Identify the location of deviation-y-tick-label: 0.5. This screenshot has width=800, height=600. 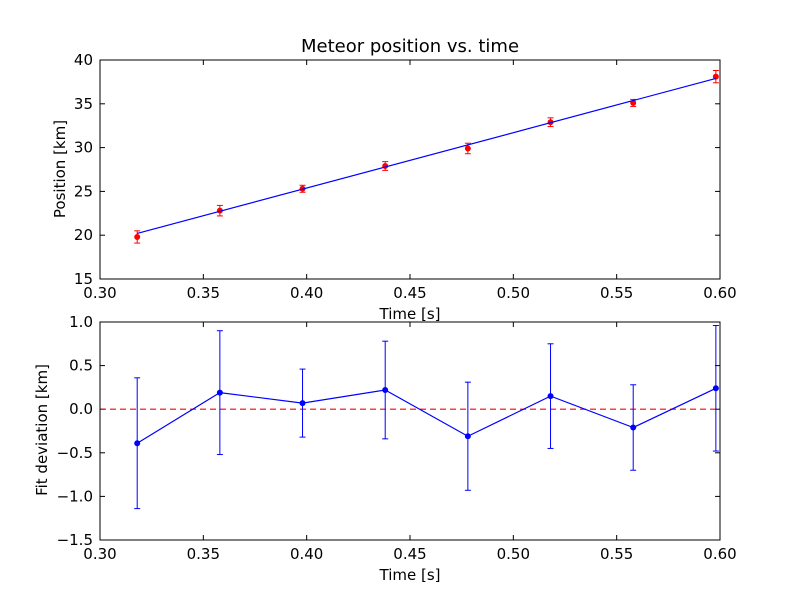
(81, 366).